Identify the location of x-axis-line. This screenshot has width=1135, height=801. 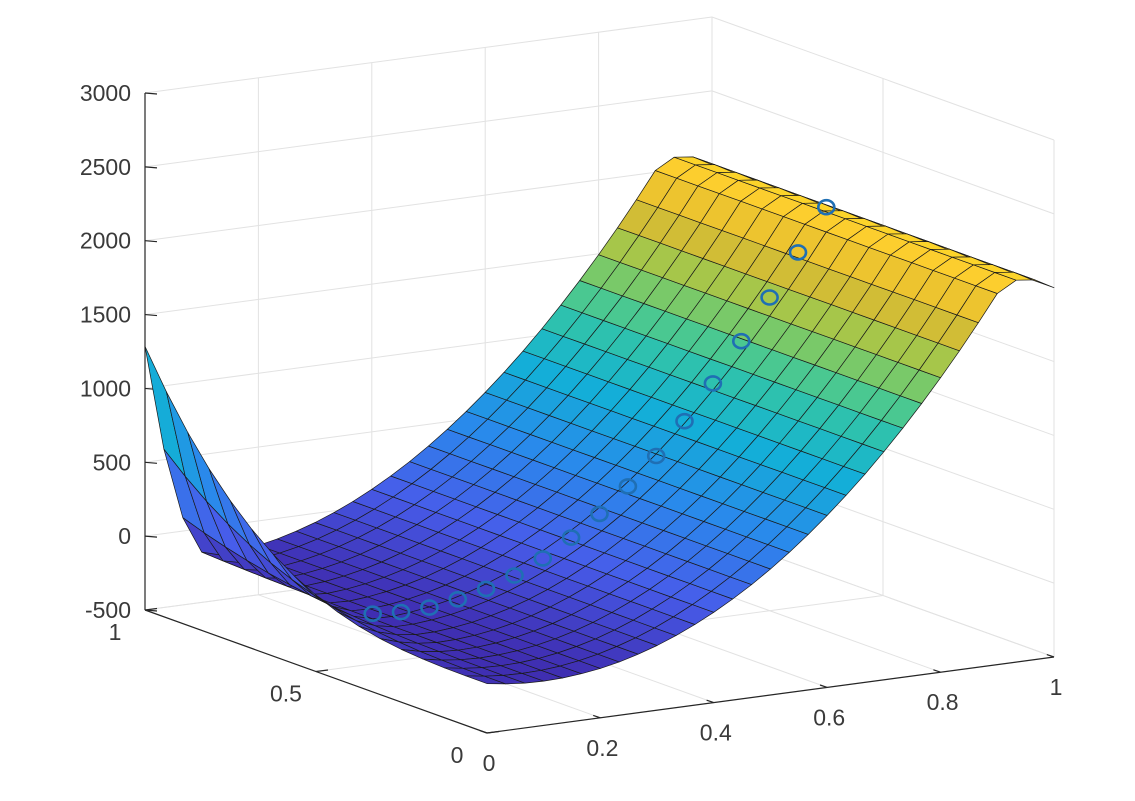
(770, 695).